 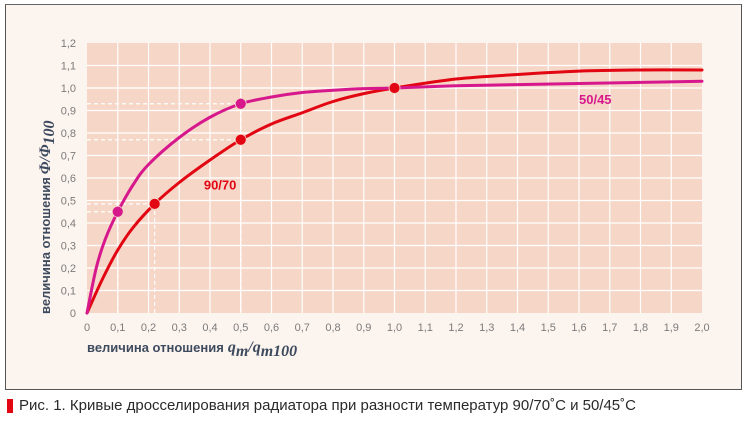 What do you see at coordinates (256, 150) in the screenshot?
I see `marked-points` at bounding box center [256, 150].